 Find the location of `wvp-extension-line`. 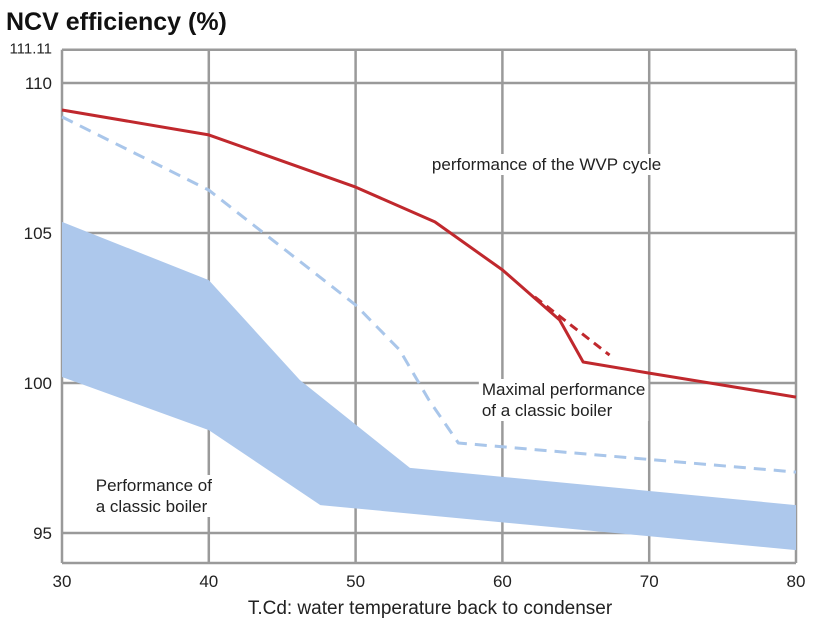

wvp-extension-line is located at coordinates (572, 326).